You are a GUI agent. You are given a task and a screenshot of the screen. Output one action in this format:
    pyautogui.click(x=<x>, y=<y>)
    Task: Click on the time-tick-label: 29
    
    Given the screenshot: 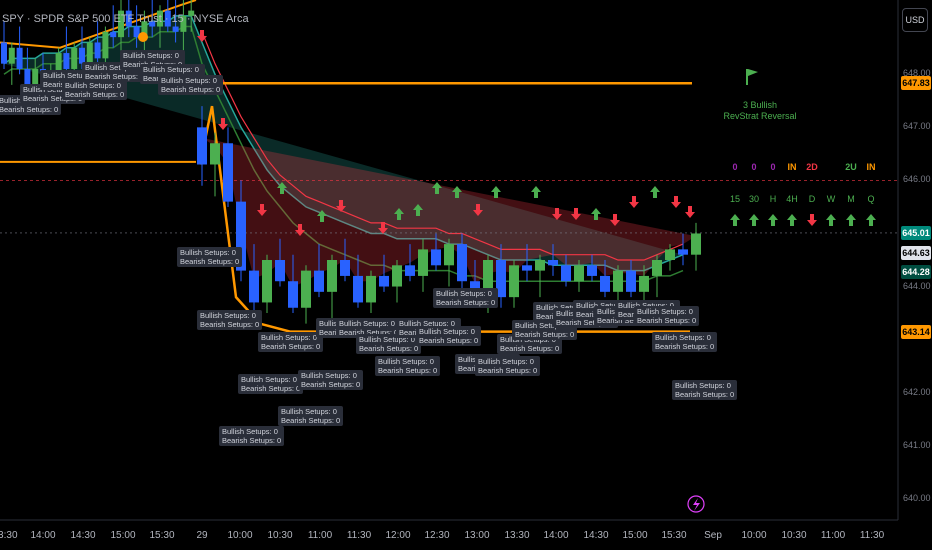 What is the action you would take?
    pyautogui.click(x=202, y=535)
    